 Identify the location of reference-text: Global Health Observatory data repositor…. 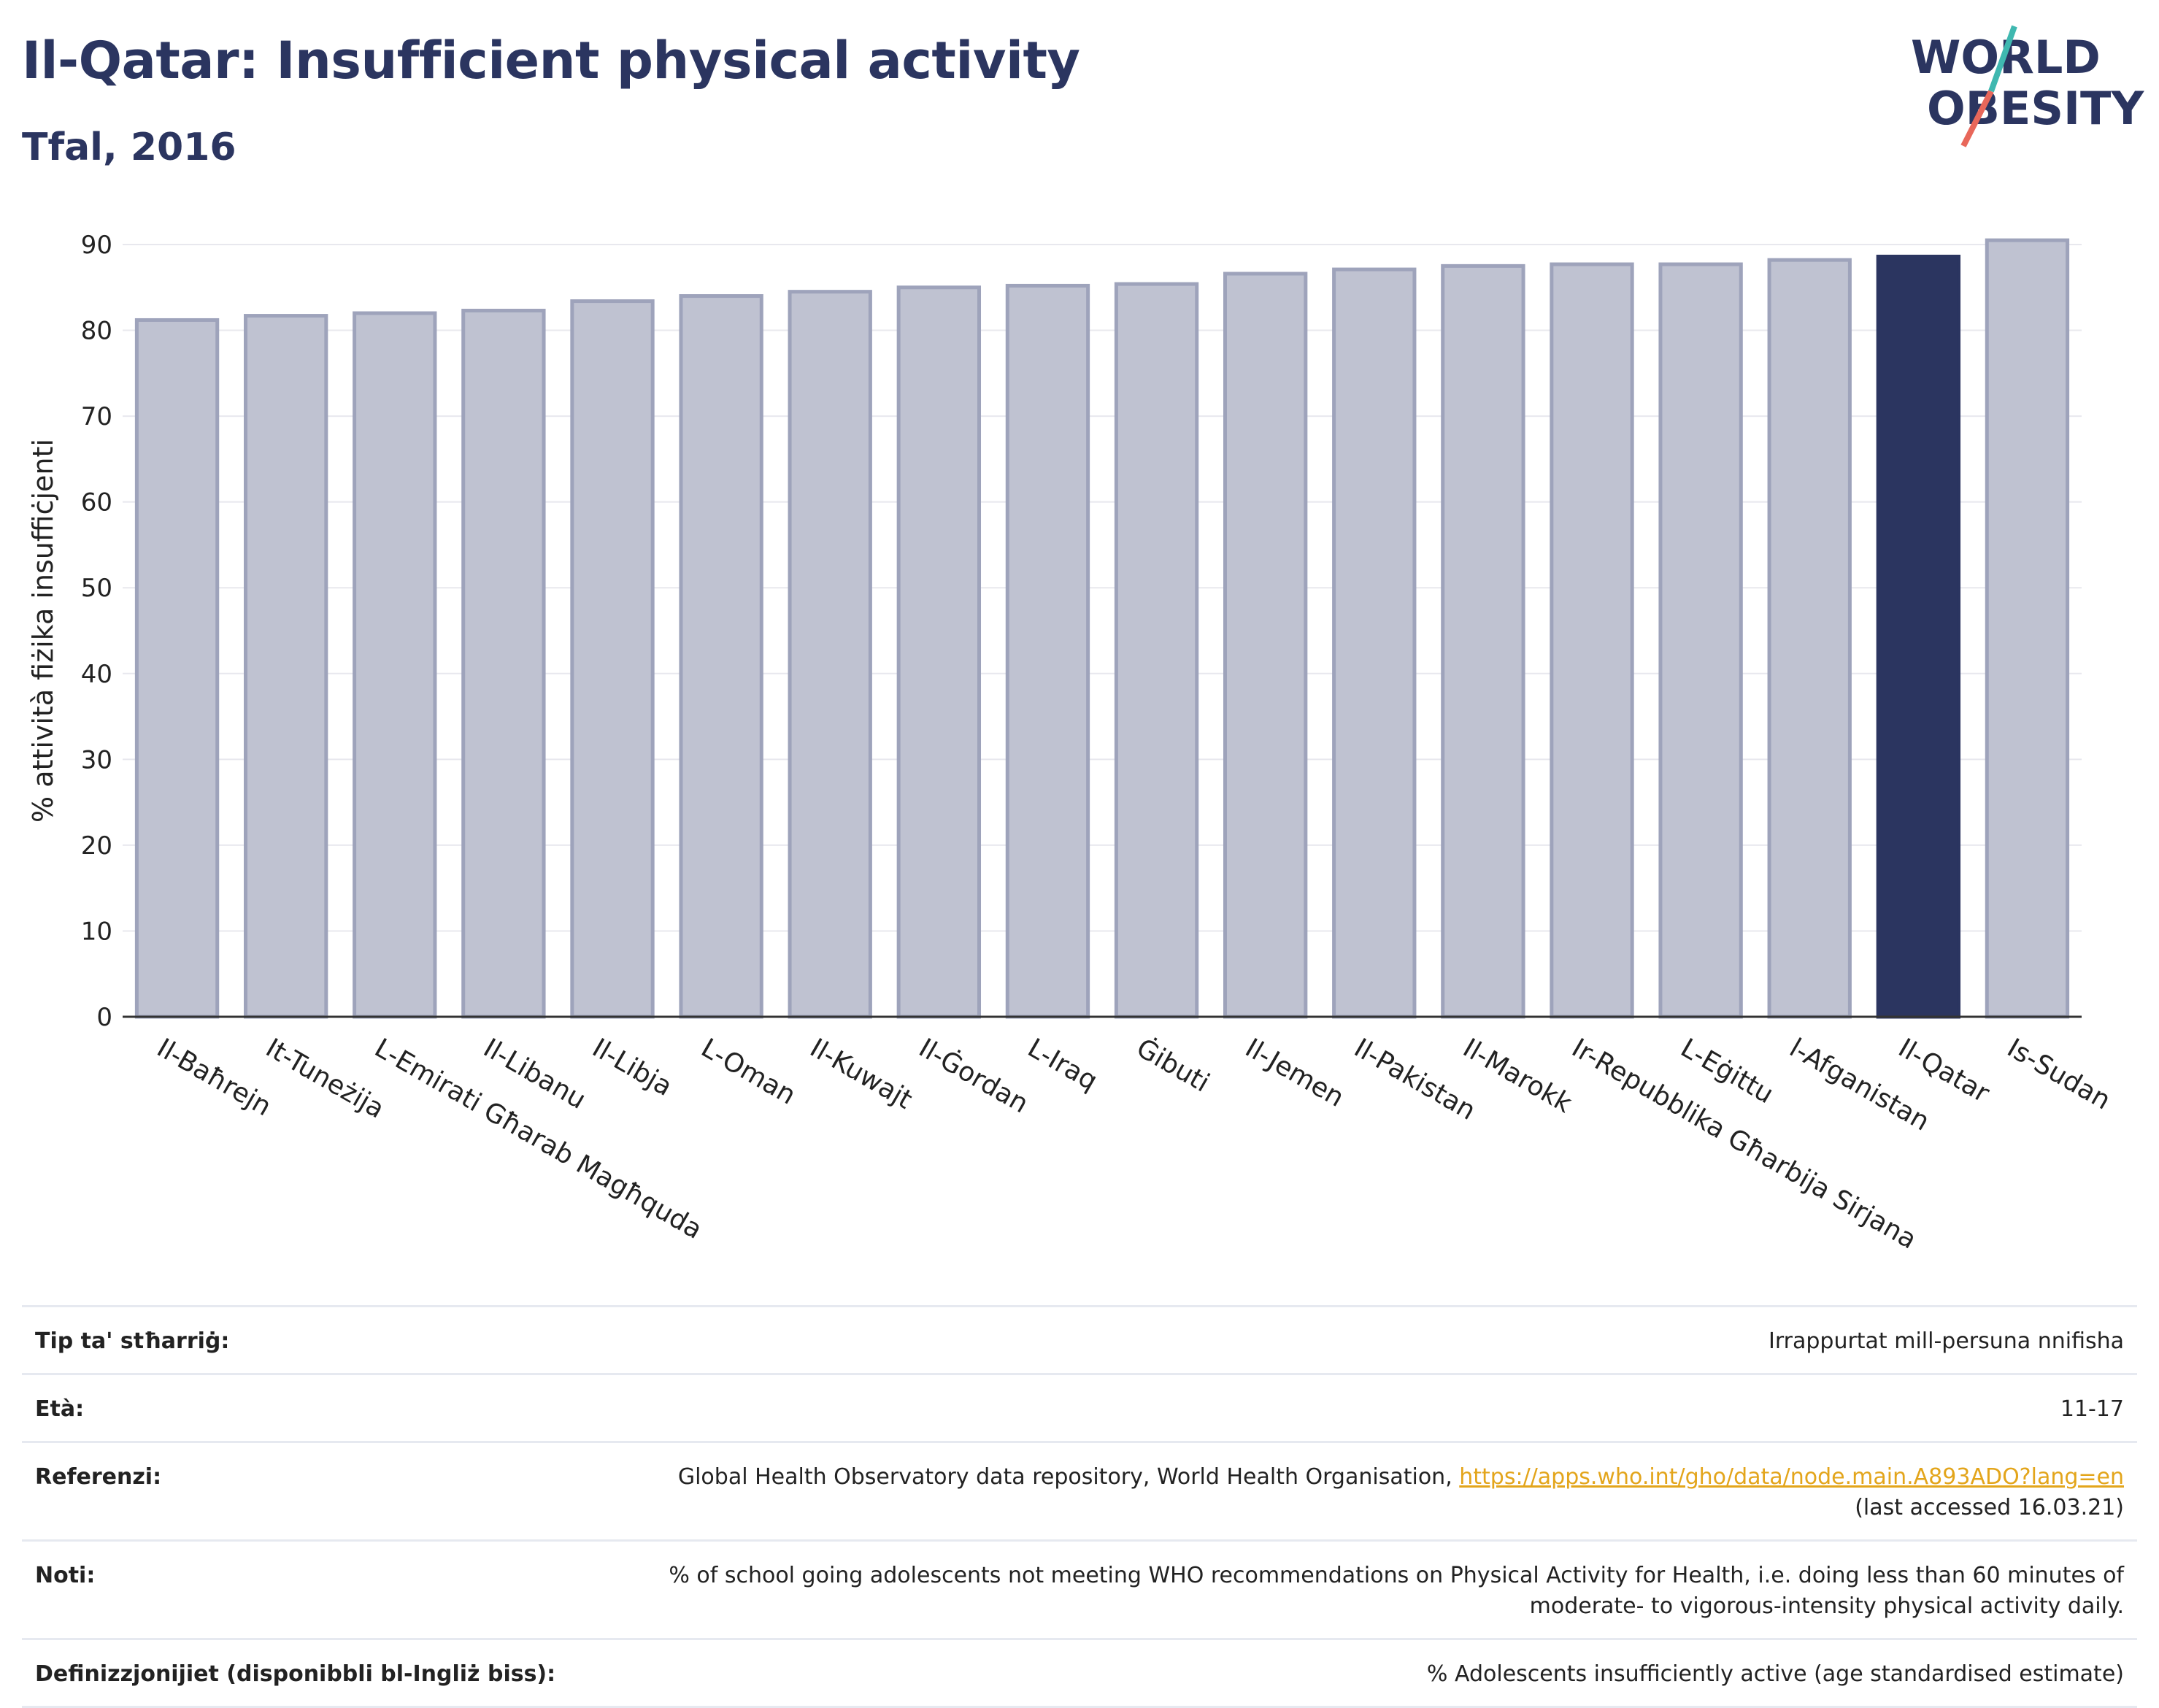
(1068, 1477).